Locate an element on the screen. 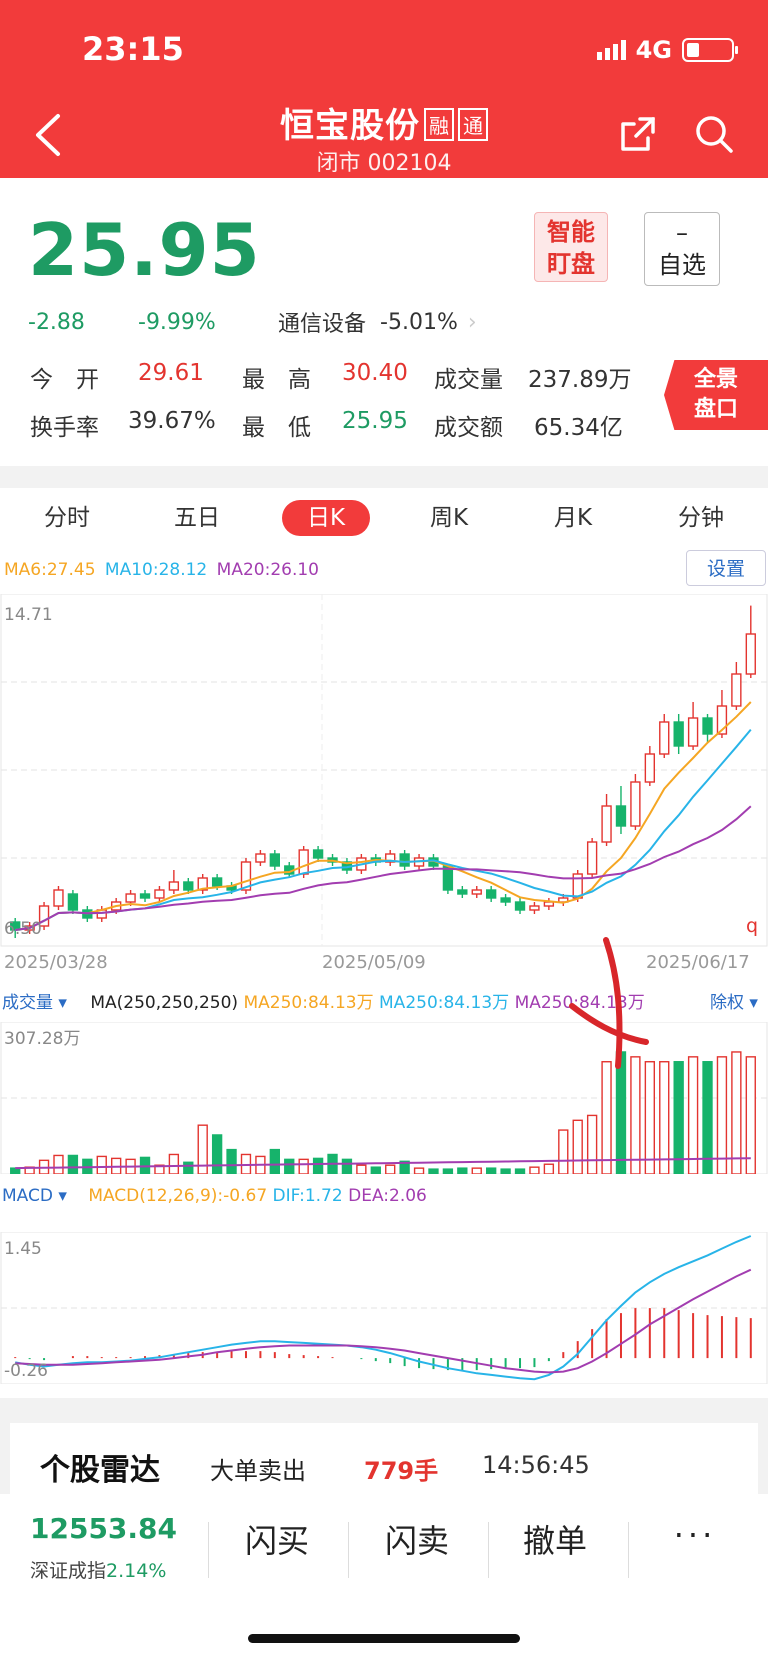 This screenshot has height=1662, width=768. volume-chart: 307.28万 is located at coordinates (384, 1098).